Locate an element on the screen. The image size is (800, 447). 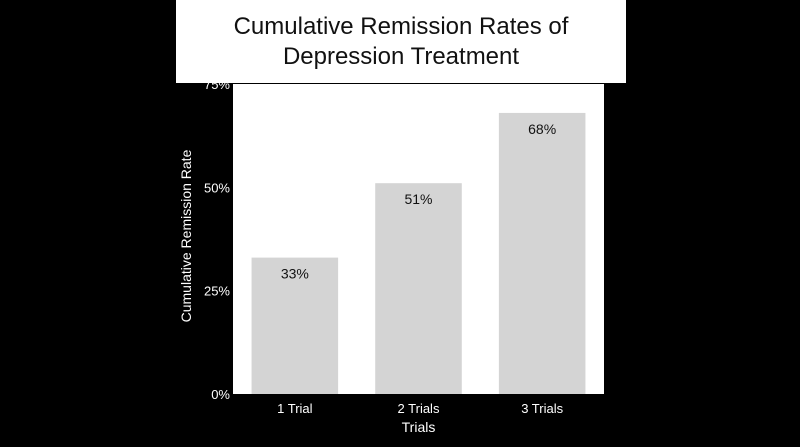
y-axis-ticks: 0% 25% 50% 75% is located at coordinates (217, 239).